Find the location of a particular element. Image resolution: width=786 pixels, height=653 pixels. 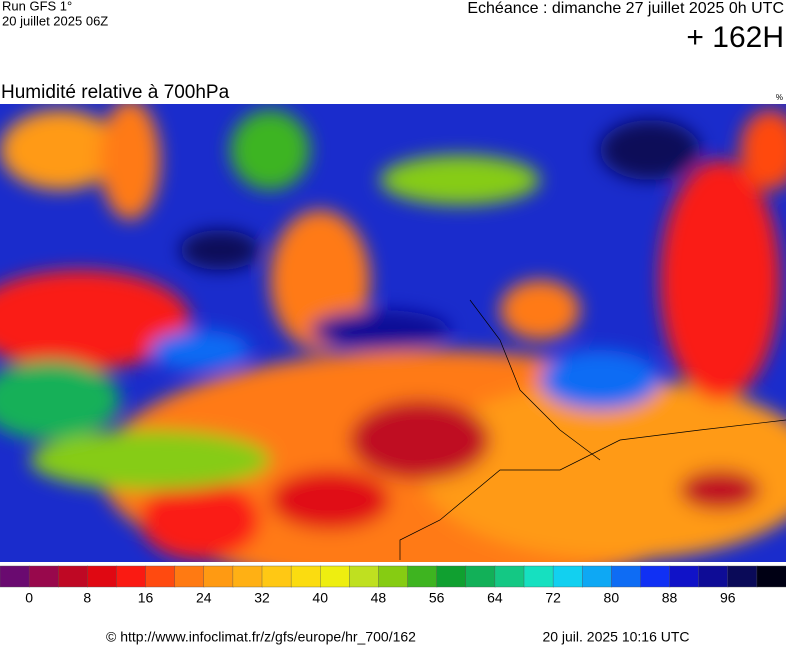

colorbar-label: 40 is located at coordinates (320, 598).